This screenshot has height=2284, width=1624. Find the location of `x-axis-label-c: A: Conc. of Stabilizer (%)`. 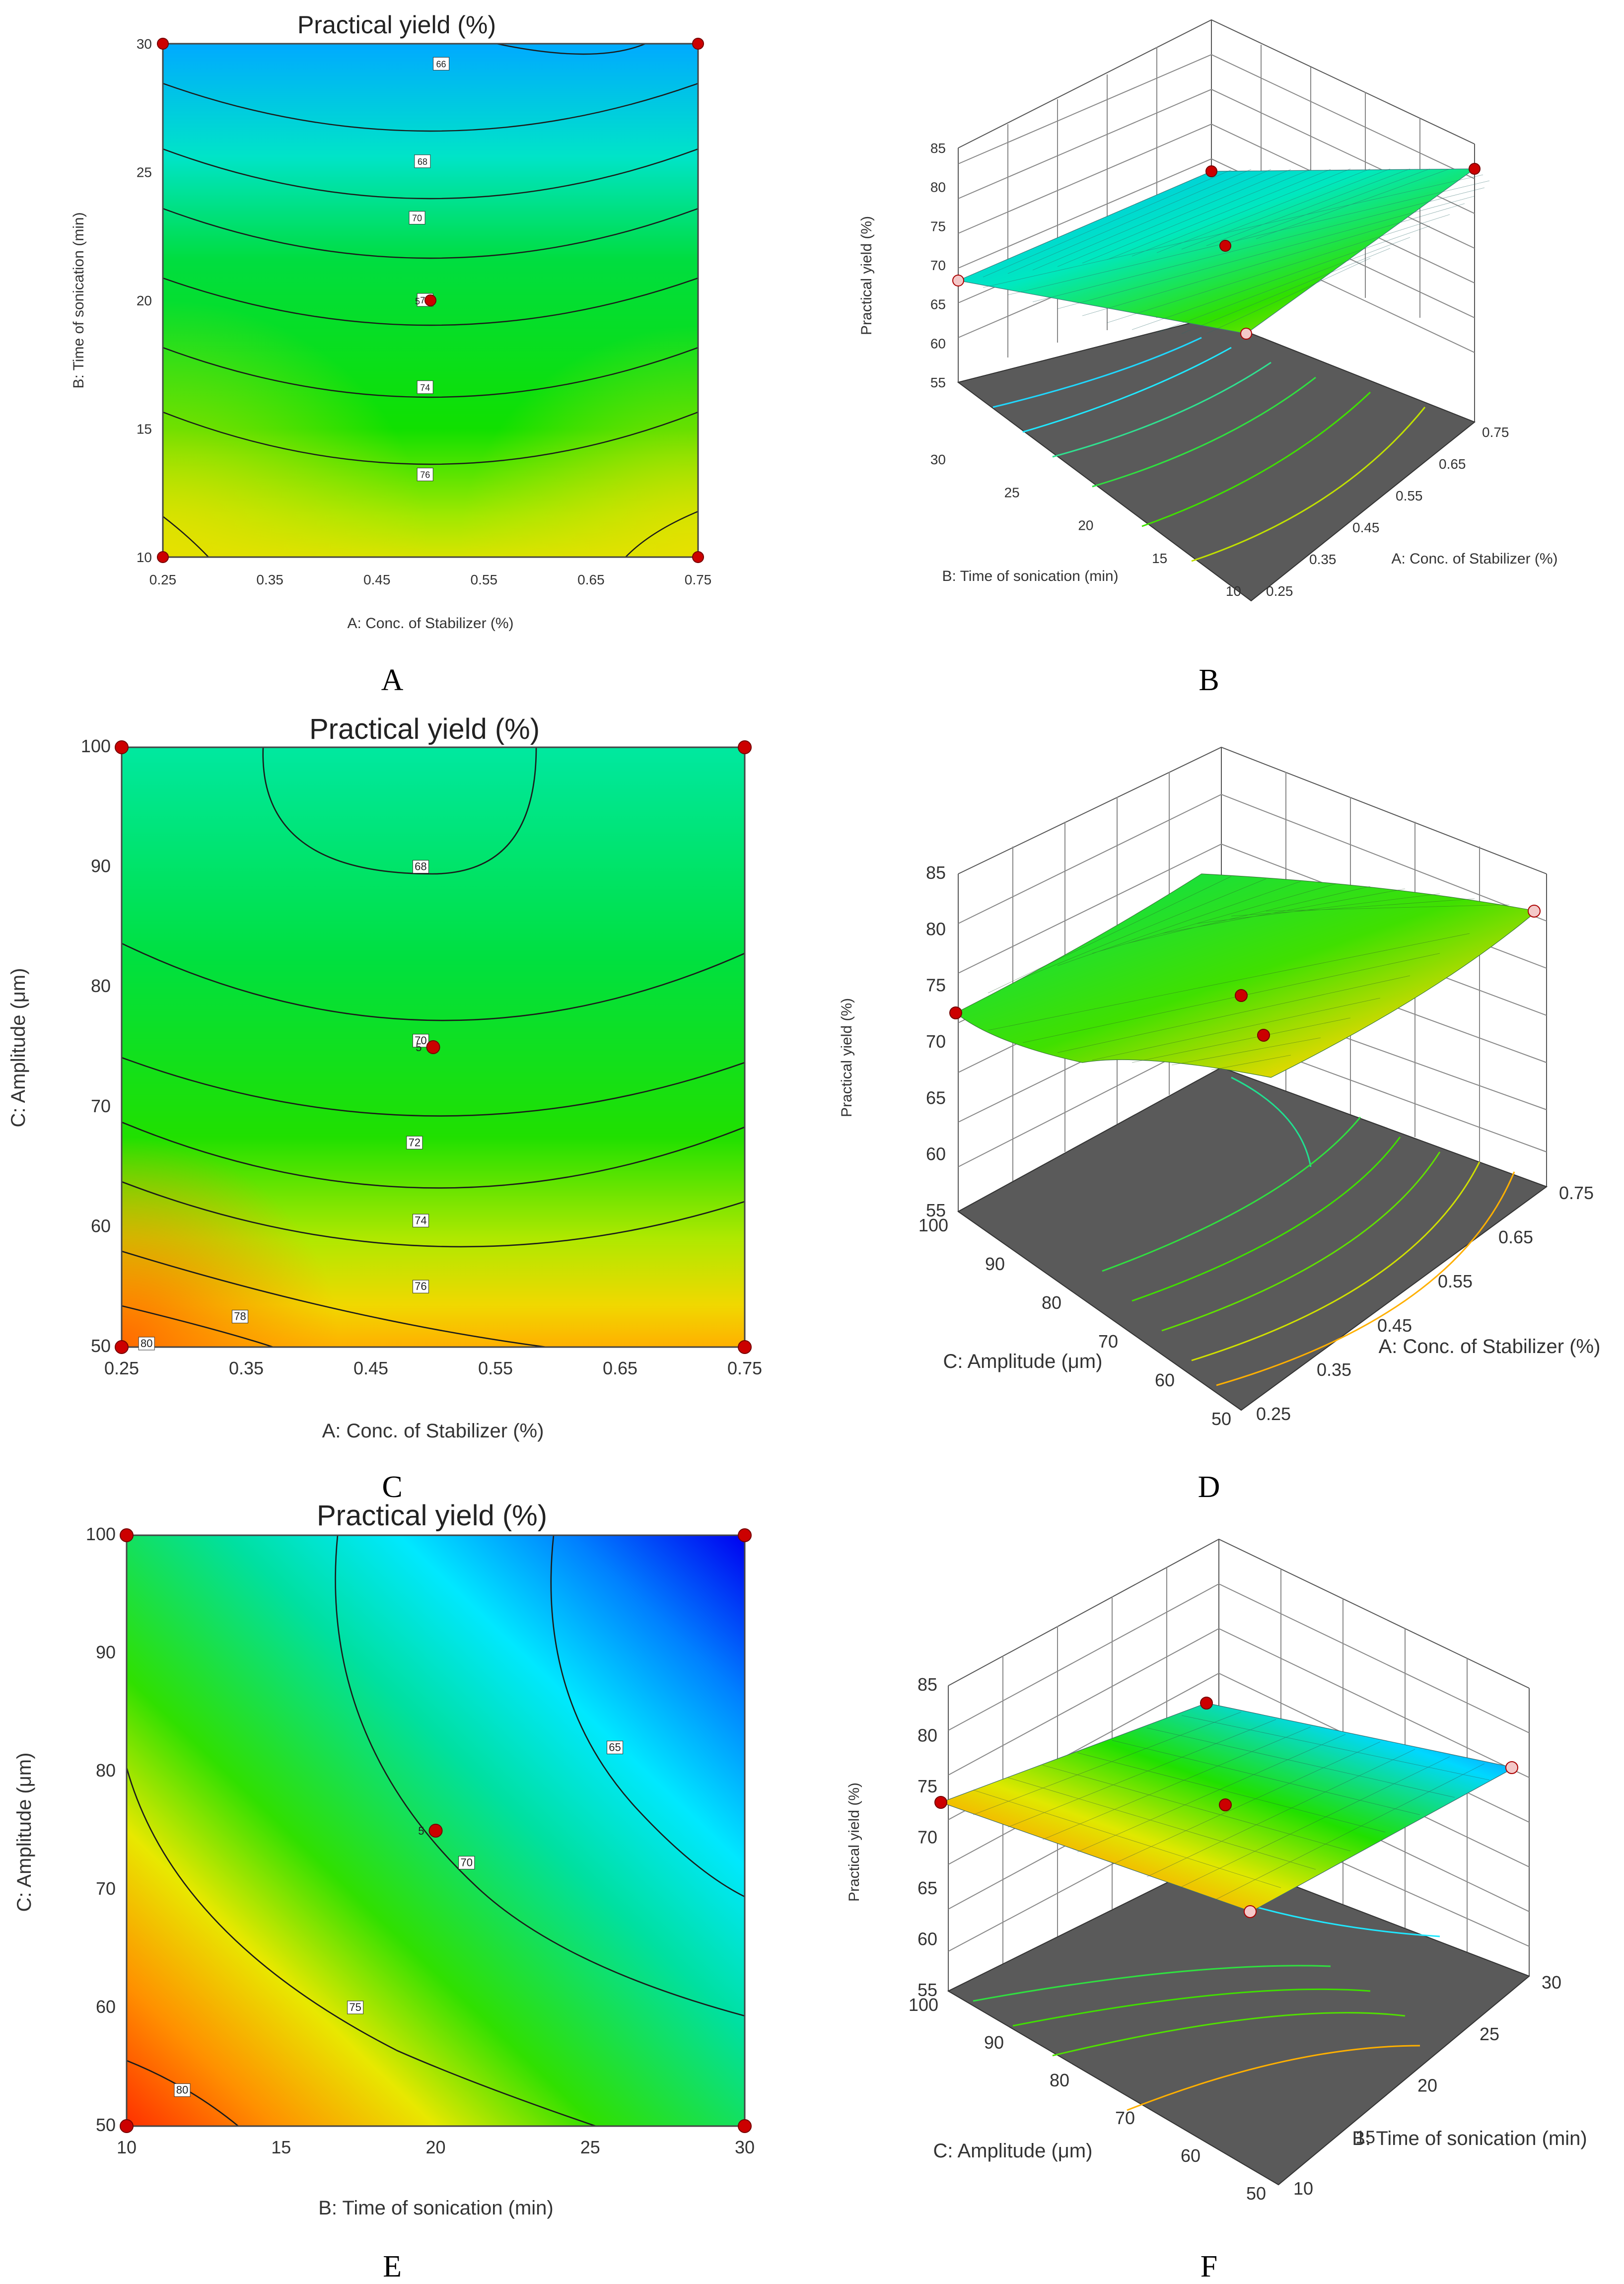

x-axis-label-c: A: Conc. of Stabilizer (%) is located at coordinates (433, 1431).